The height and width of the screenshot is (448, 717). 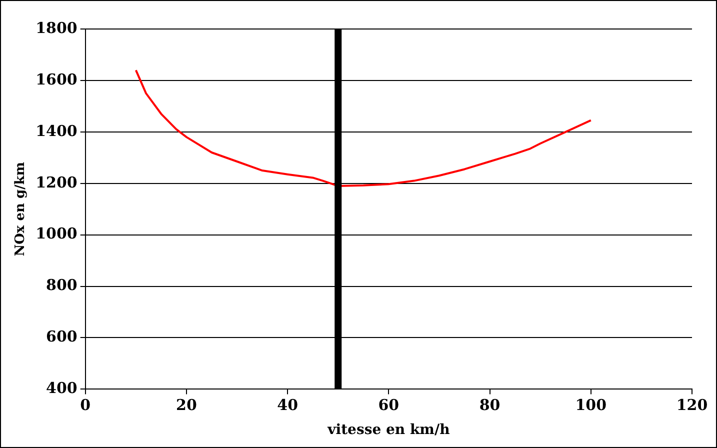 What do you see at coordinates (62, 388) in the screenshot?
I see `y-tick-label: 400` at bounding box center [62, 388].